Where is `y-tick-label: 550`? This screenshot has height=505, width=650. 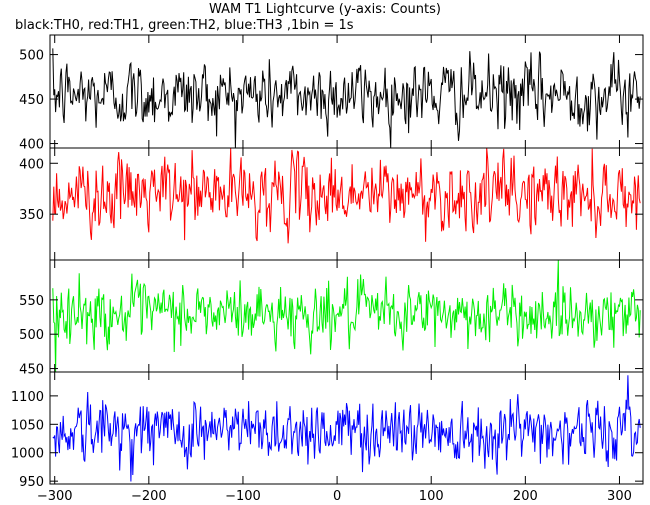
y-tick-label: 550 is located at coordinates (31, 301).